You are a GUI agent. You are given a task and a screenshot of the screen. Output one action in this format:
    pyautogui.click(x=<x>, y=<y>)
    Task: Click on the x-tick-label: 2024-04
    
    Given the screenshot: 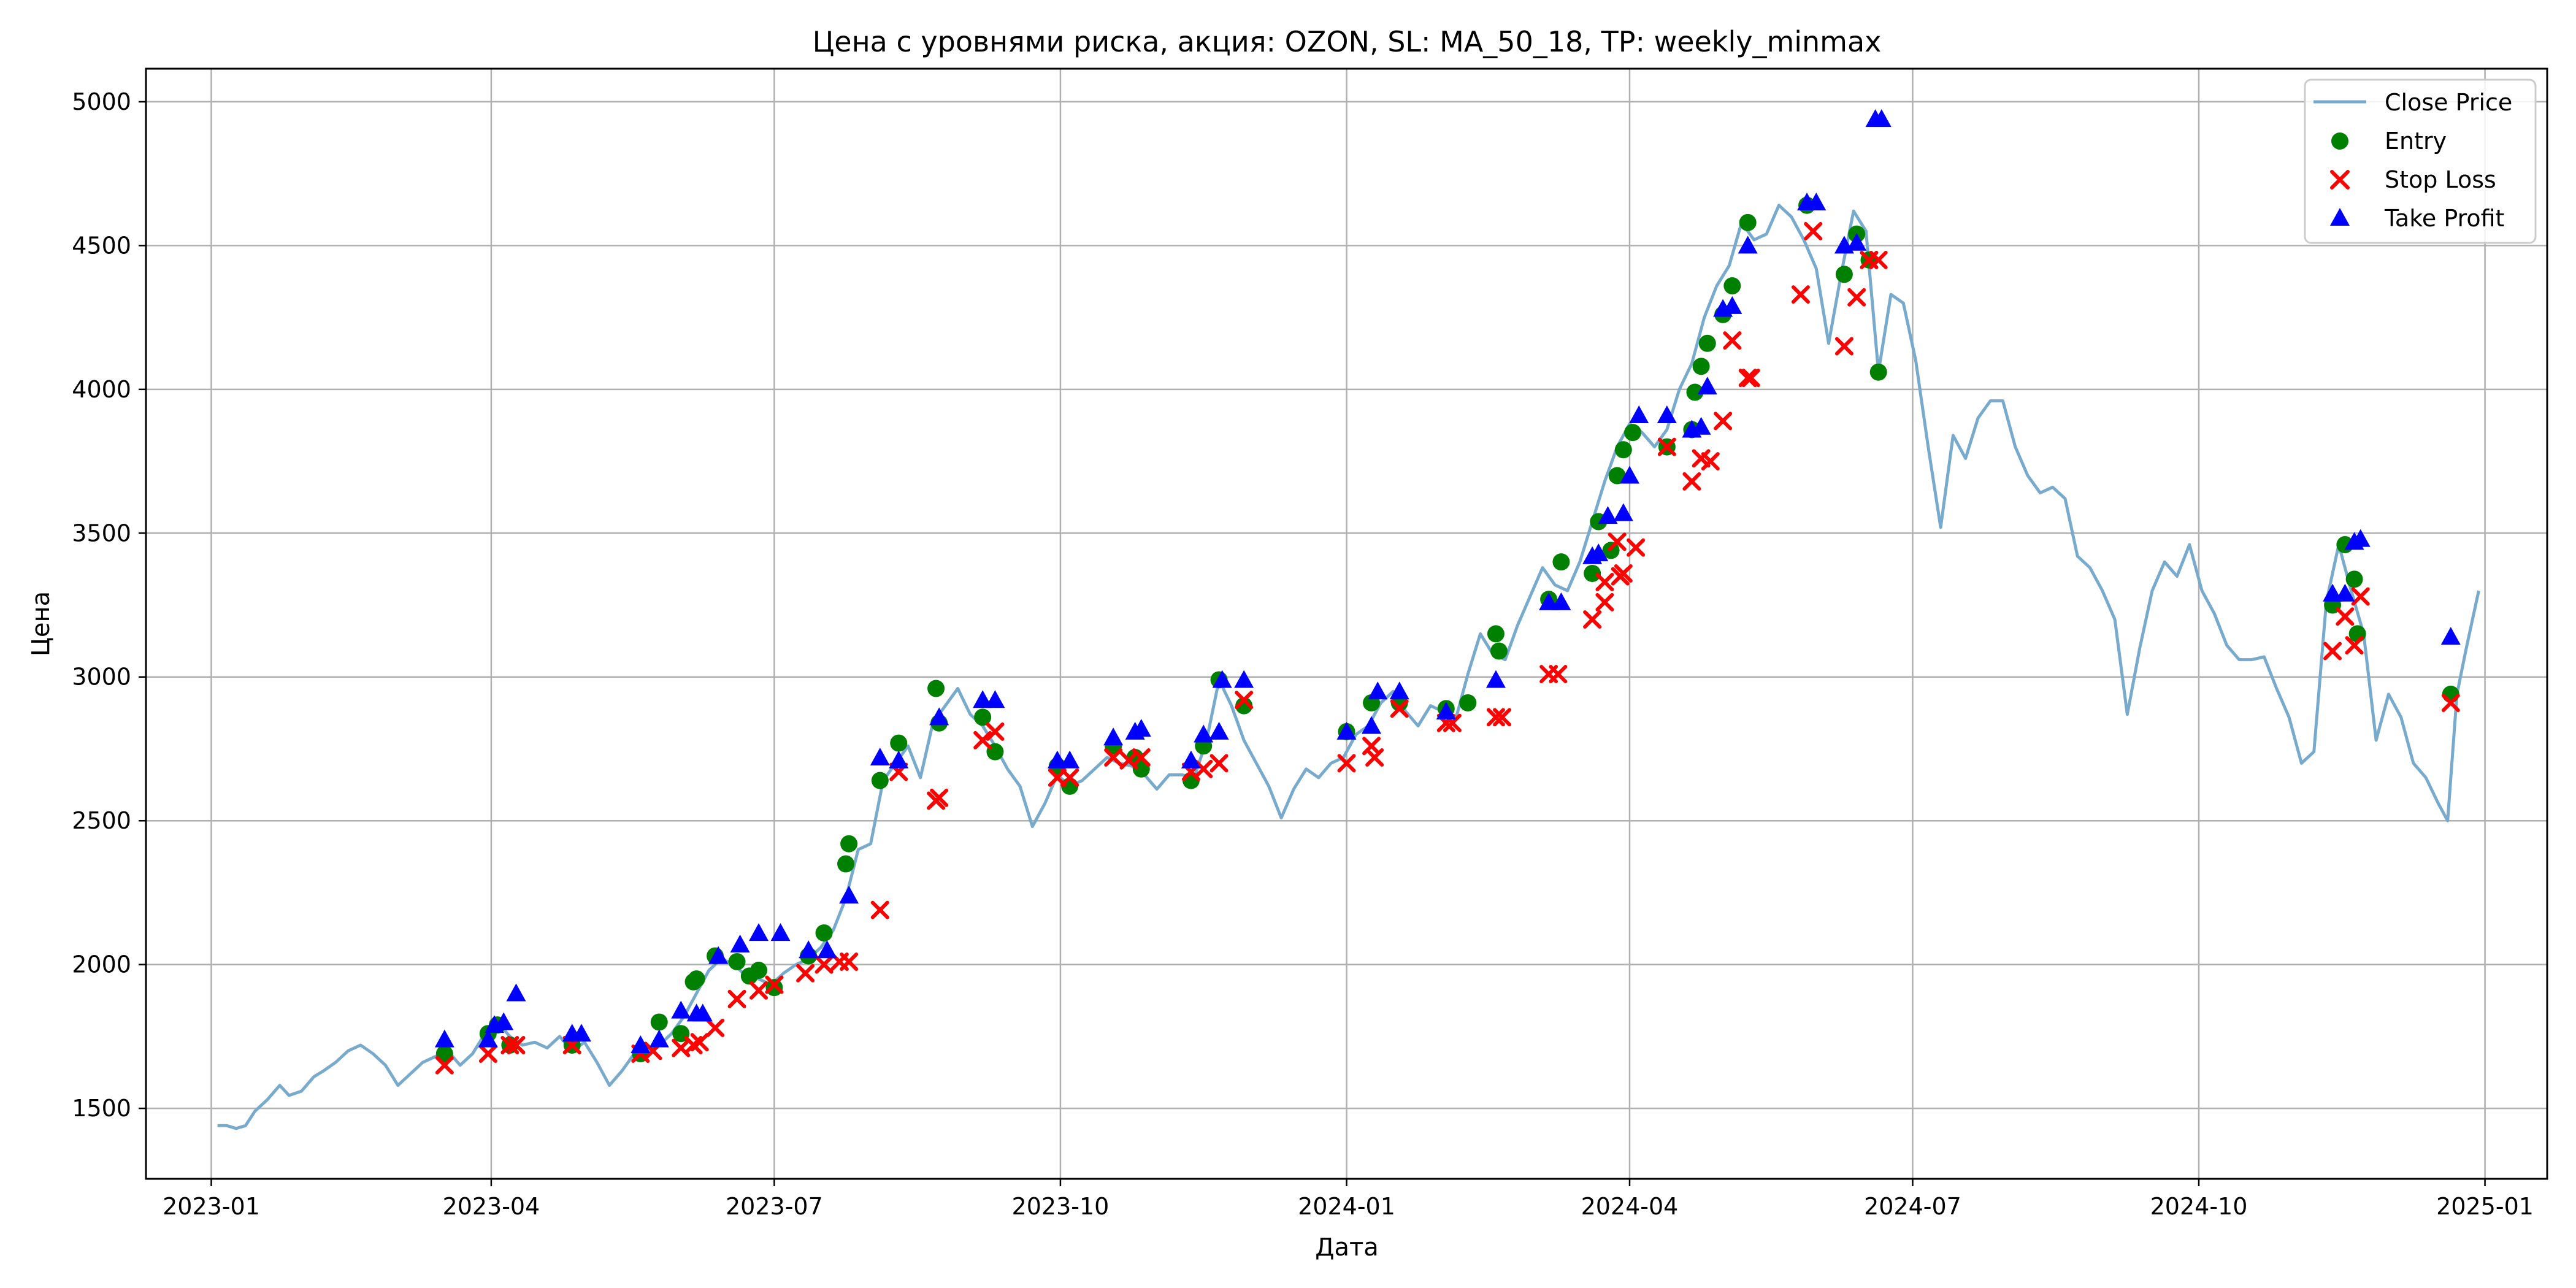 What is the action you would take?
    pyautogui.click(x=1630, y=1206)
    